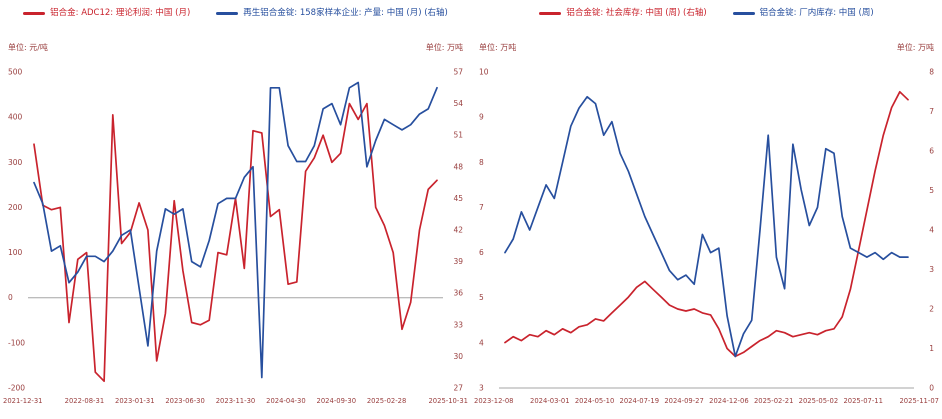 The height and width of the screenshot is (419, 942). What do you see at coordinates (16, 388) in the screenshot?
I see `left-axis-tick-label: -200` at bounding box center [16, 388].